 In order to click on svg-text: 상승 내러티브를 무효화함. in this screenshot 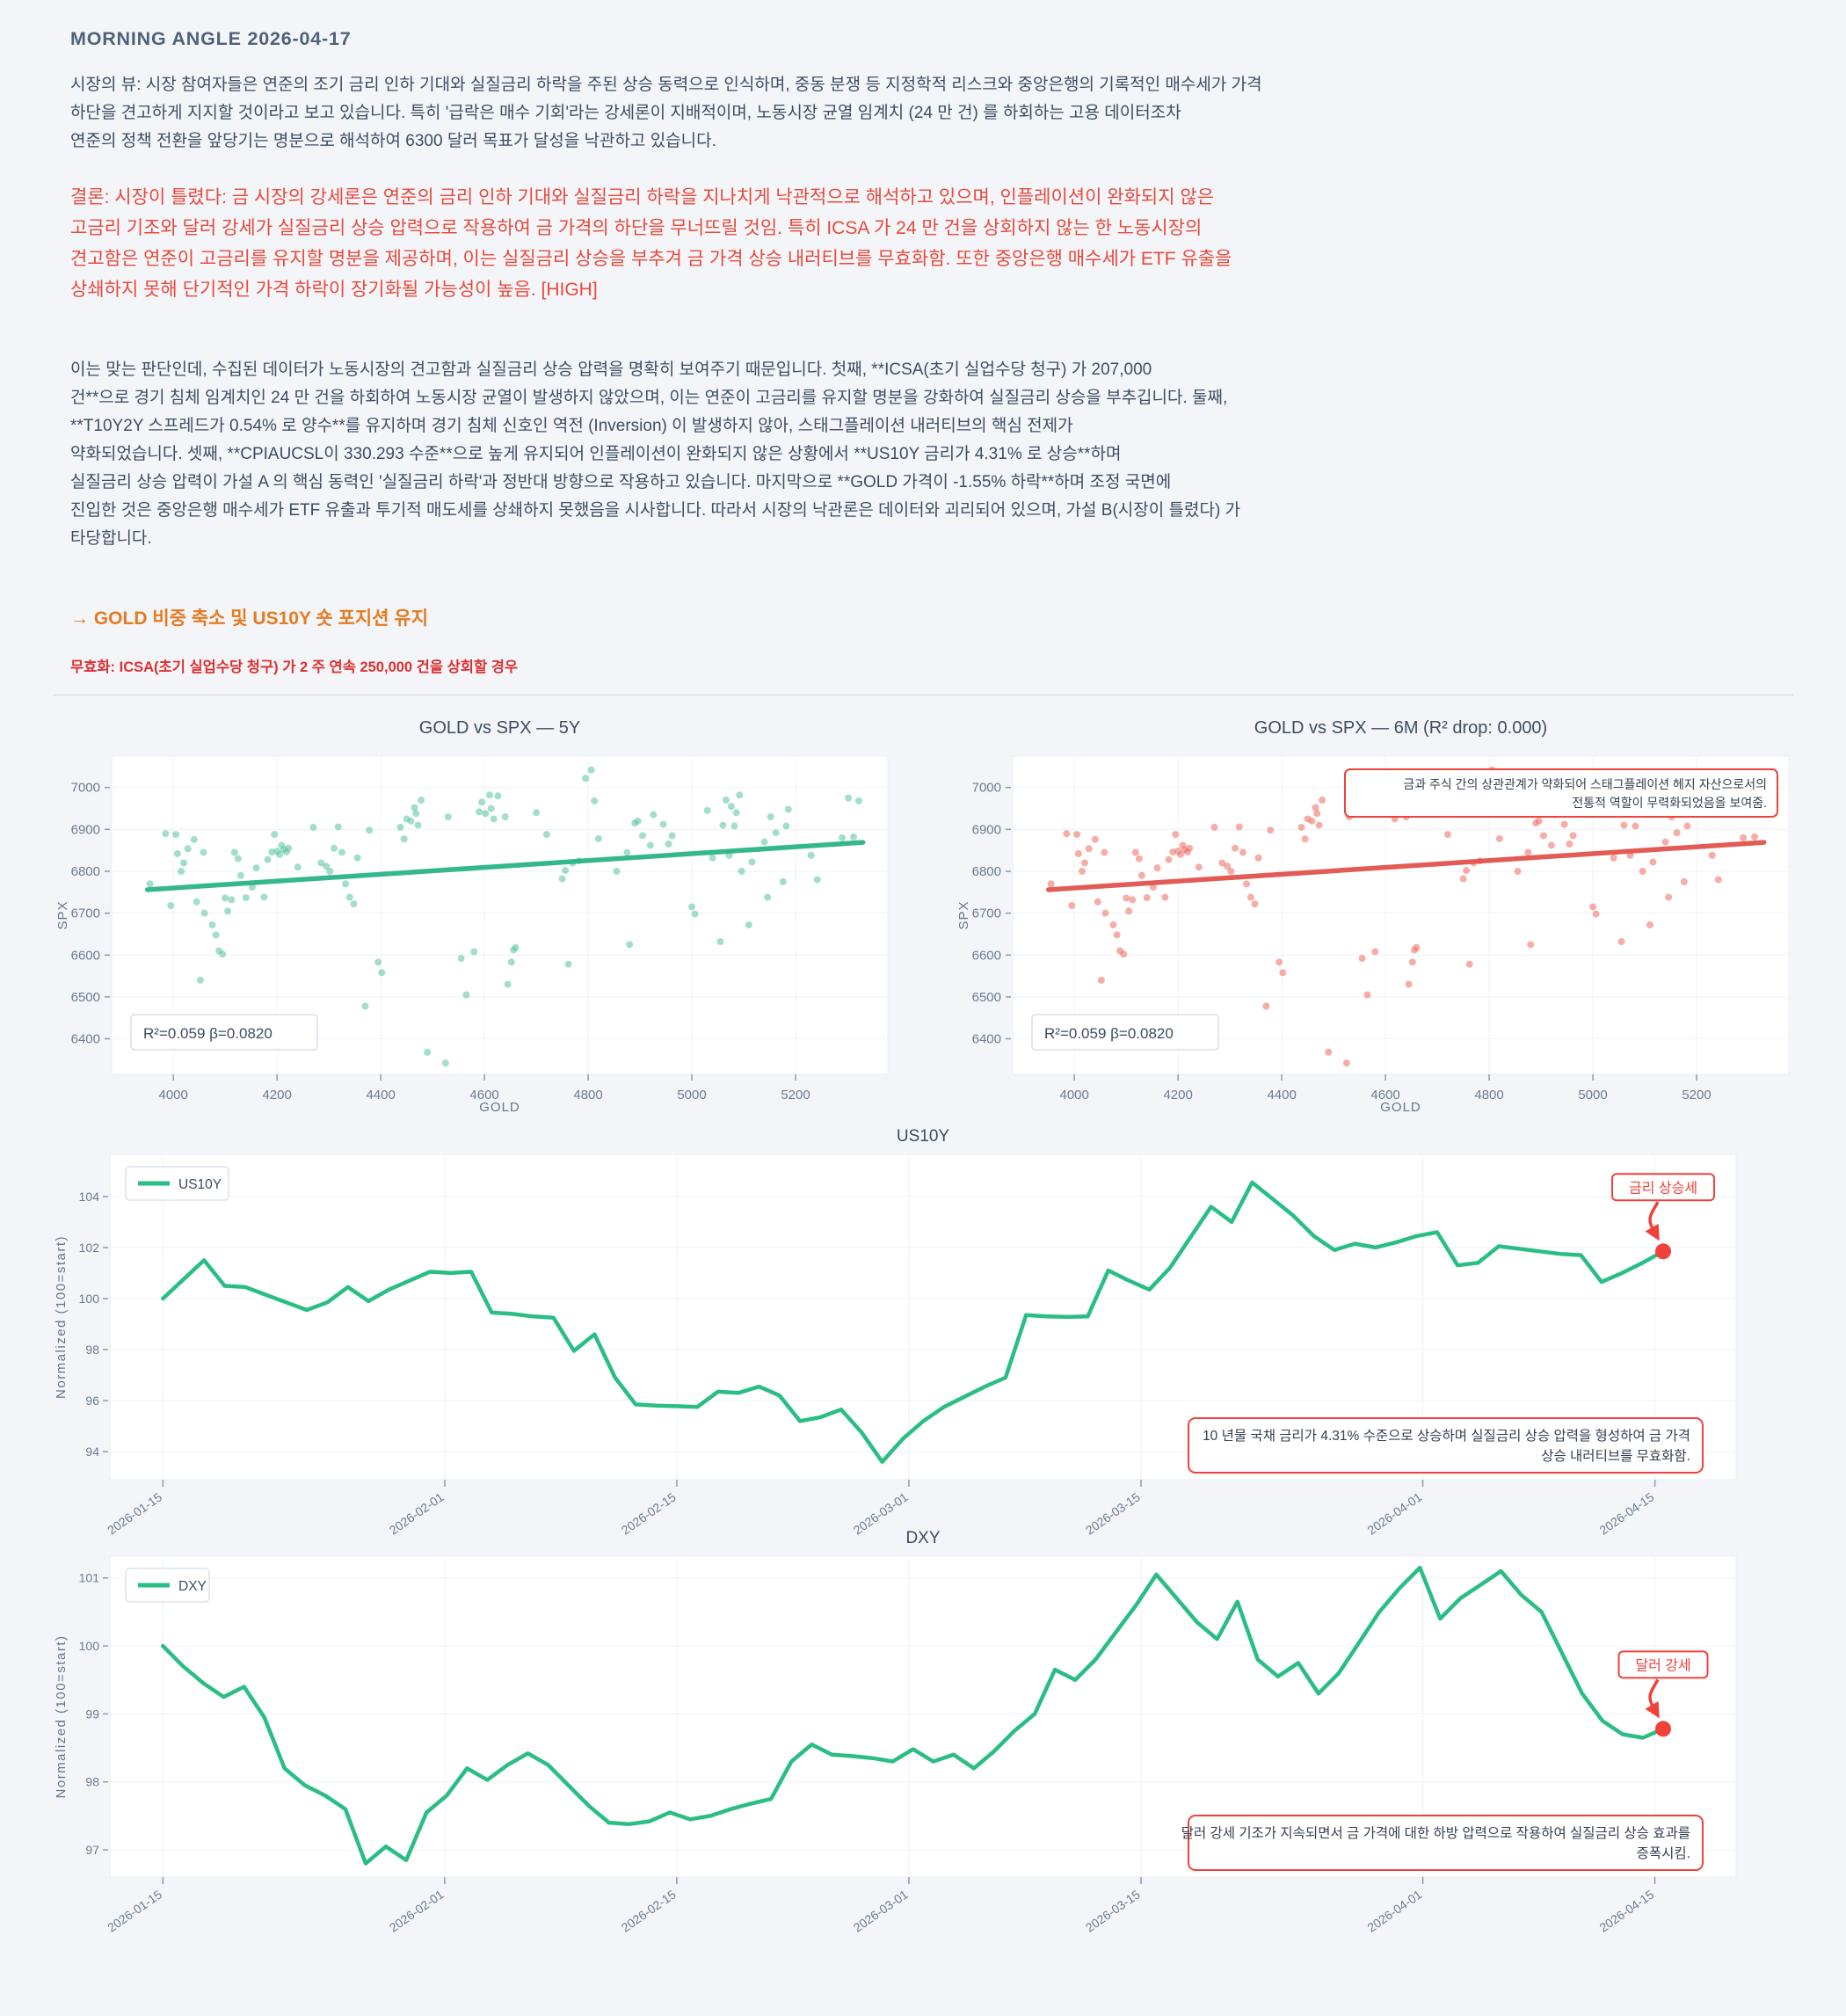, I will do `click(1615, 1456)`.